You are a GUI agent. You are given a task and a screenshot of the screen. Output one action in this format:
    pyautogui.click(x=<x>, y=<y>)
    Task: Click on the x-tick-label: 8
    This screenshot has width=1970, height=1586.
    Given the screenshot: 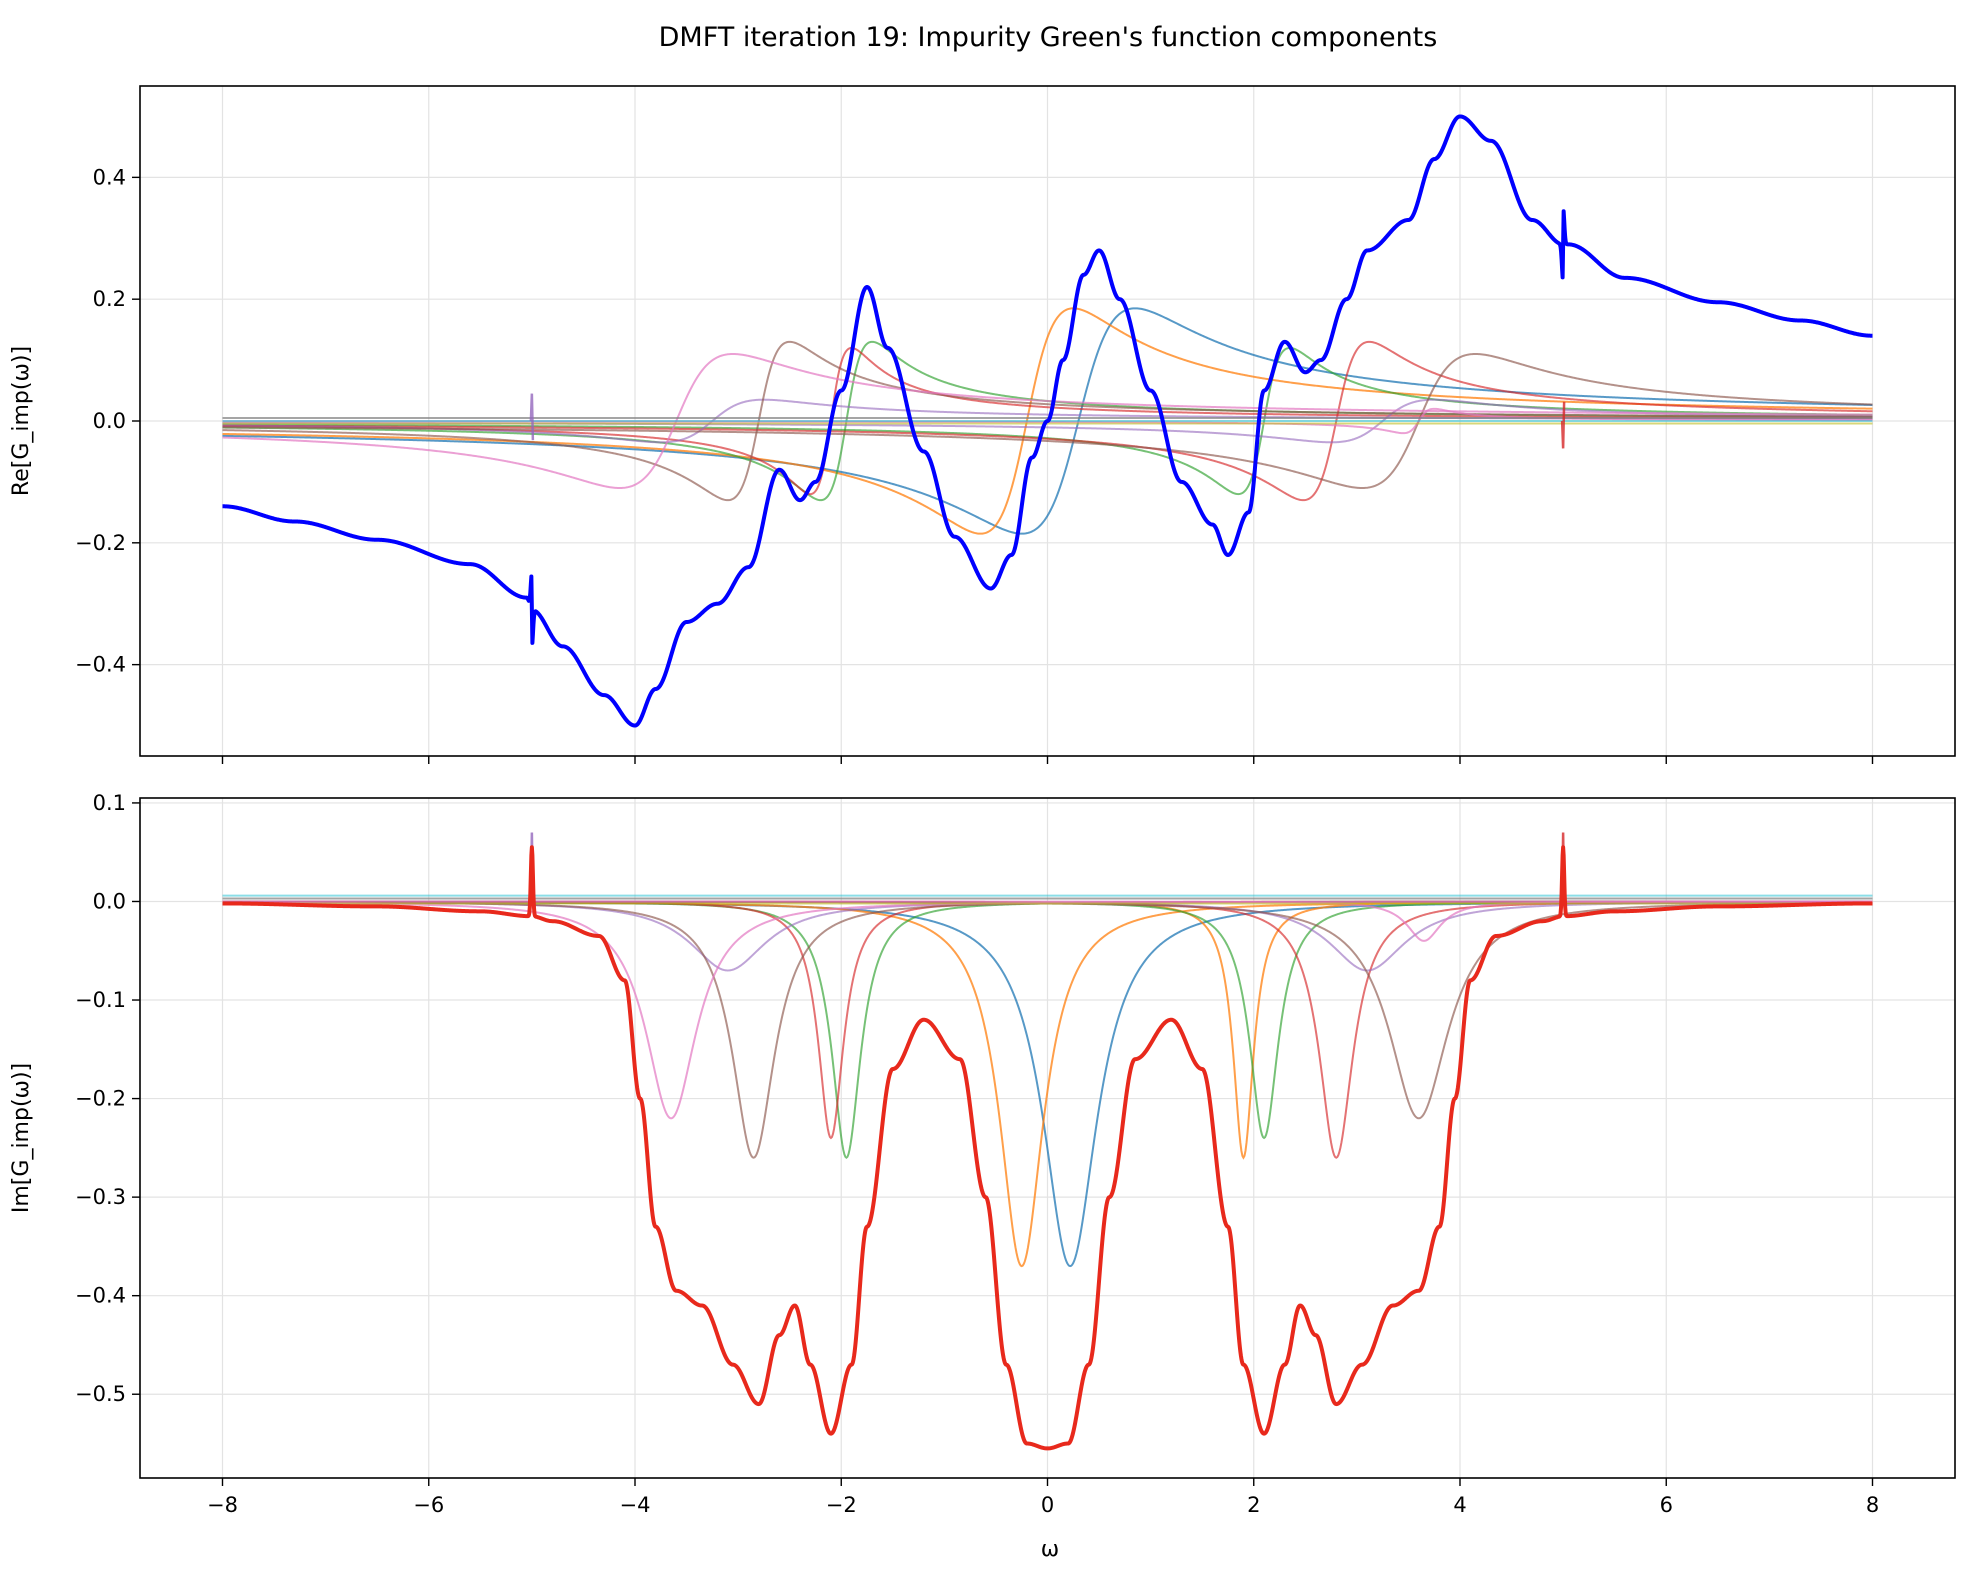 What is the action you would take?
    pyautogui.click(x=1872, y=1505)
    